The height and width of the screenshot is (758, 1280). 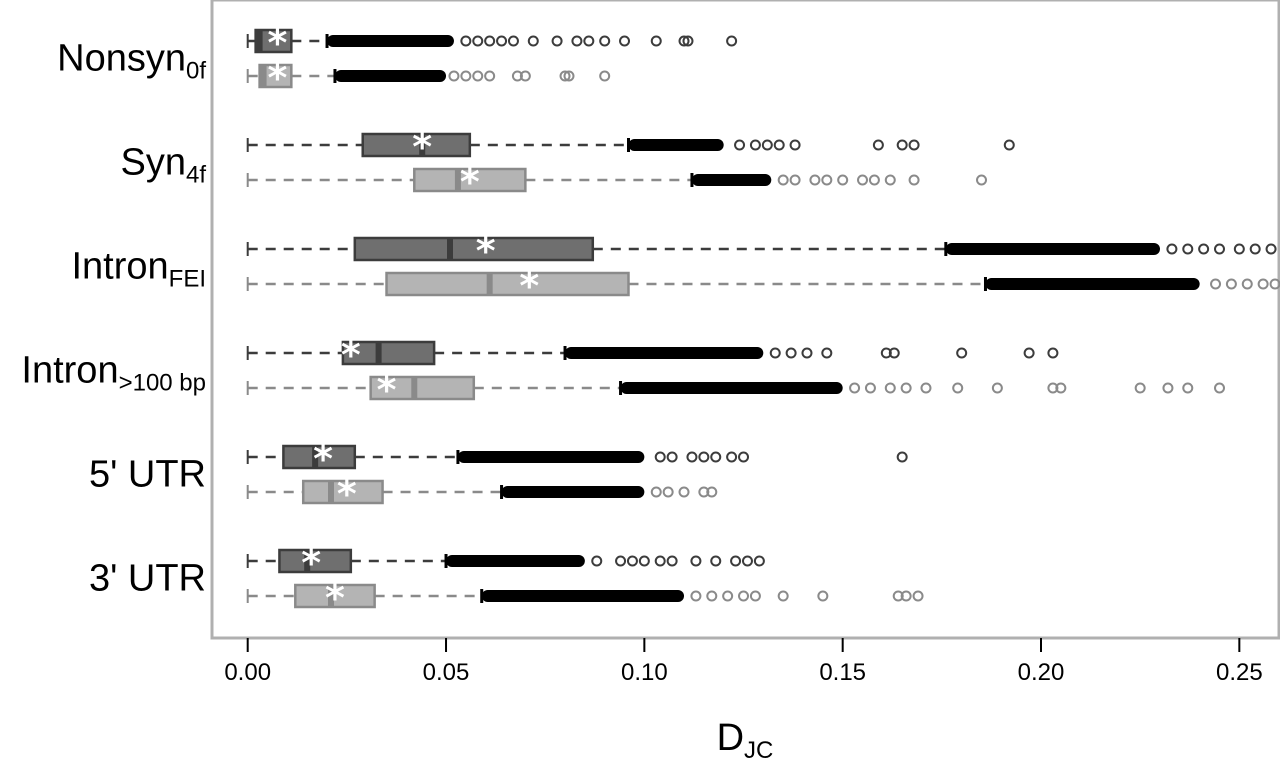 What do you see at coordinates (763, 286) in the screenshot?
I see `box-2-1: *` at bounding box center [763, 286].